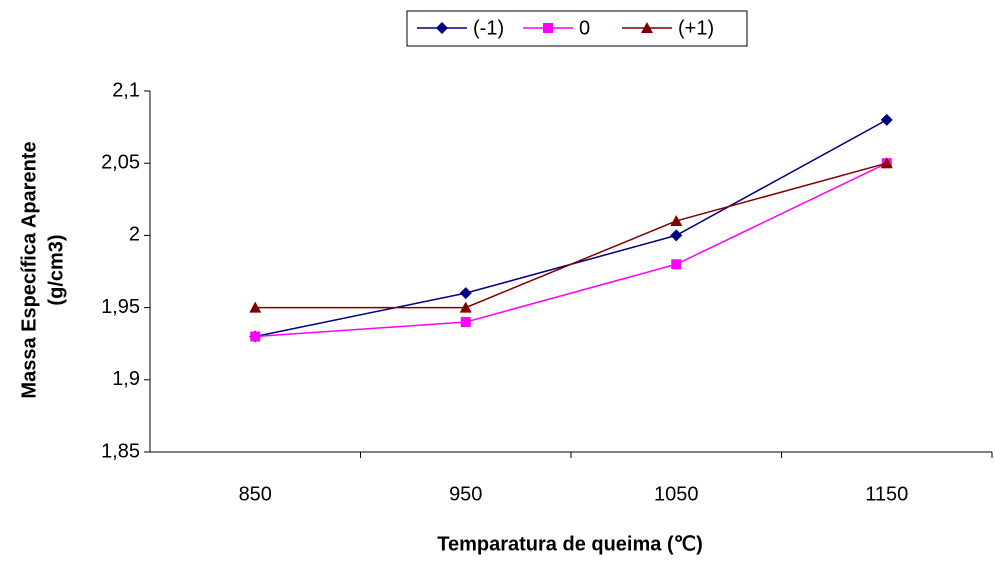 Image resolution: width=995 pixels, height=561 pixels. I want to click on x-tick-label: 1050, so click(676, 494).